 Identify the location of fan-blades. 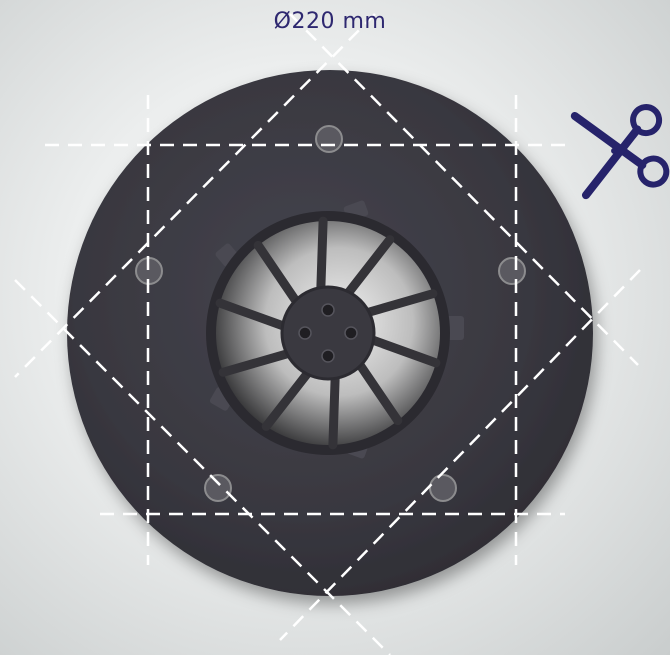
(328, 333).